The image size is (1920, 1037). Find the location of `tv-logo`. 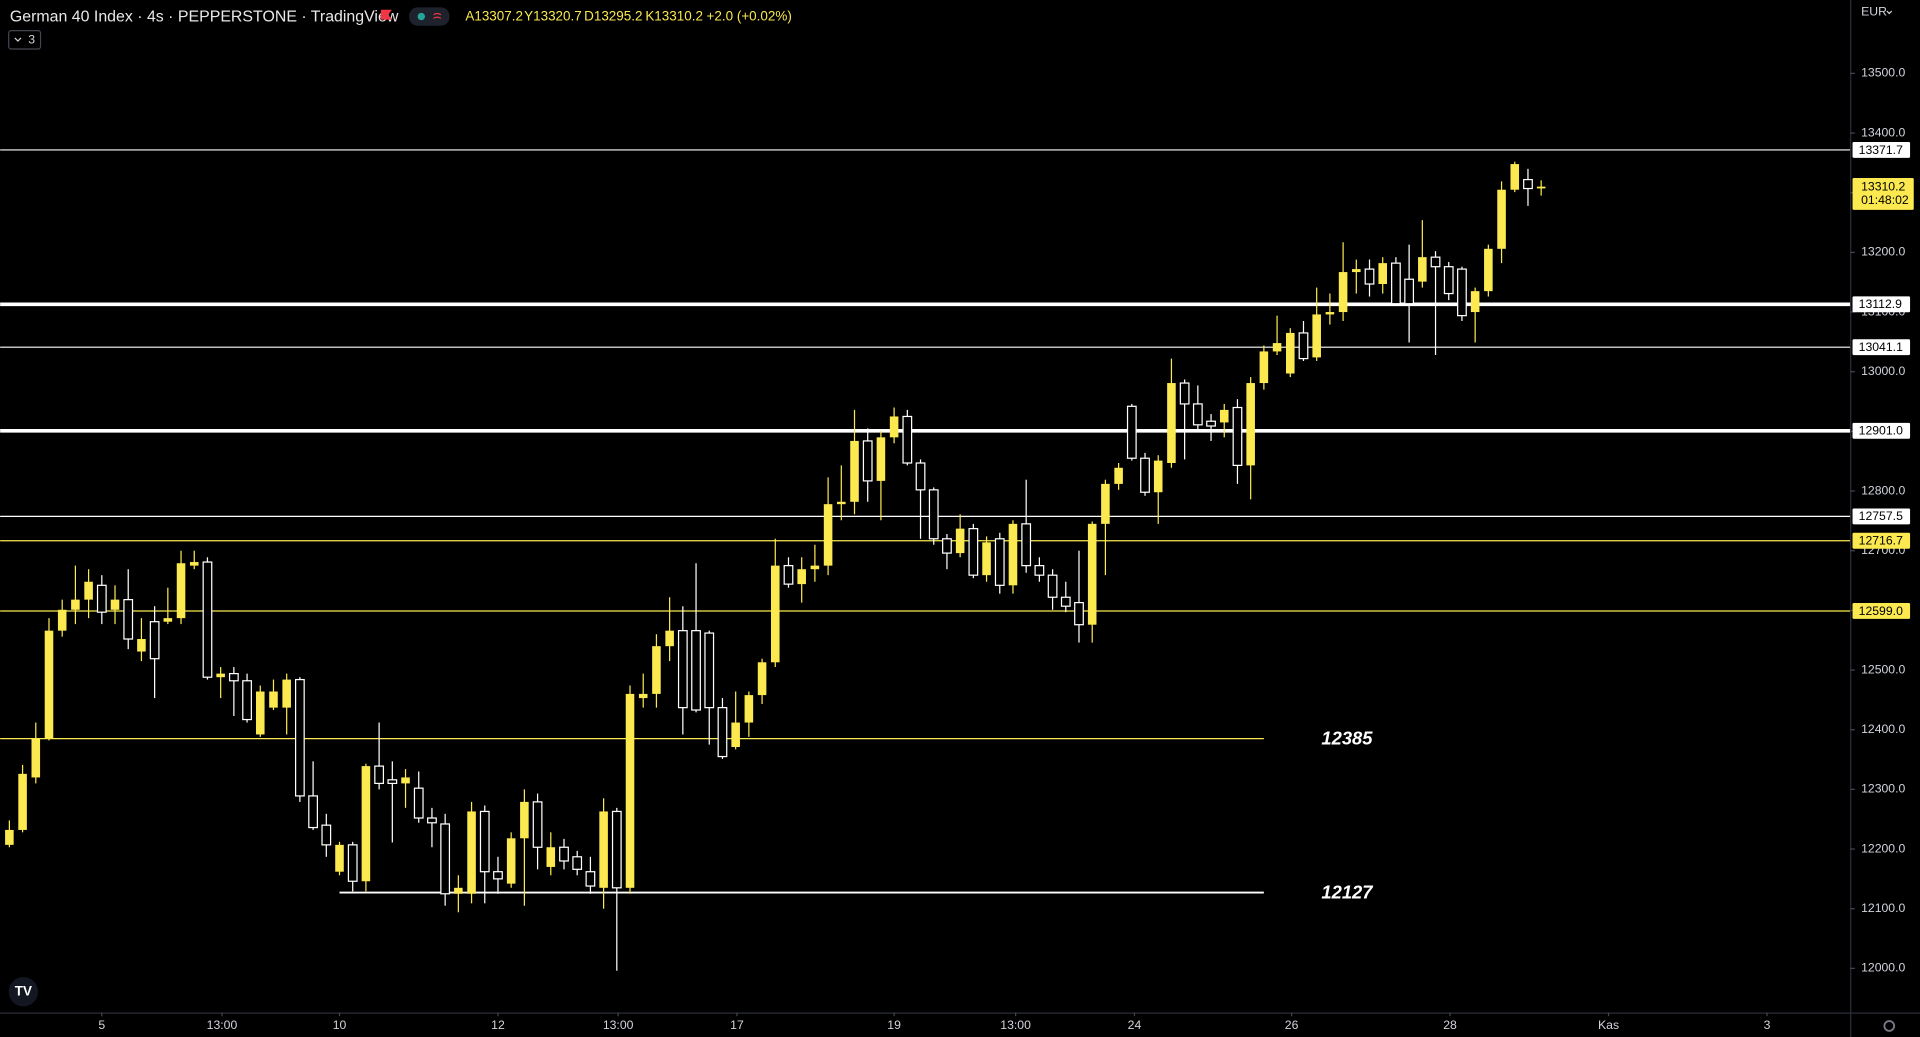

tv-logo is located at coordinates (23, 992).